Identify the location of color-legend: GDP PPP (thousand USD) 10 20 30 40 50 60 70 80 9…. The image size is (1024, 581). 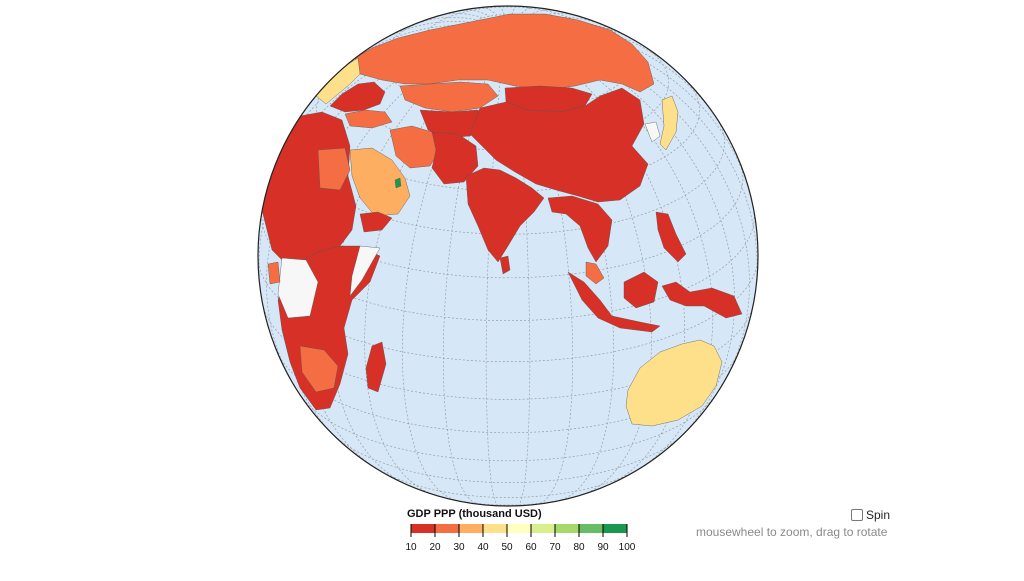
(524, 533).